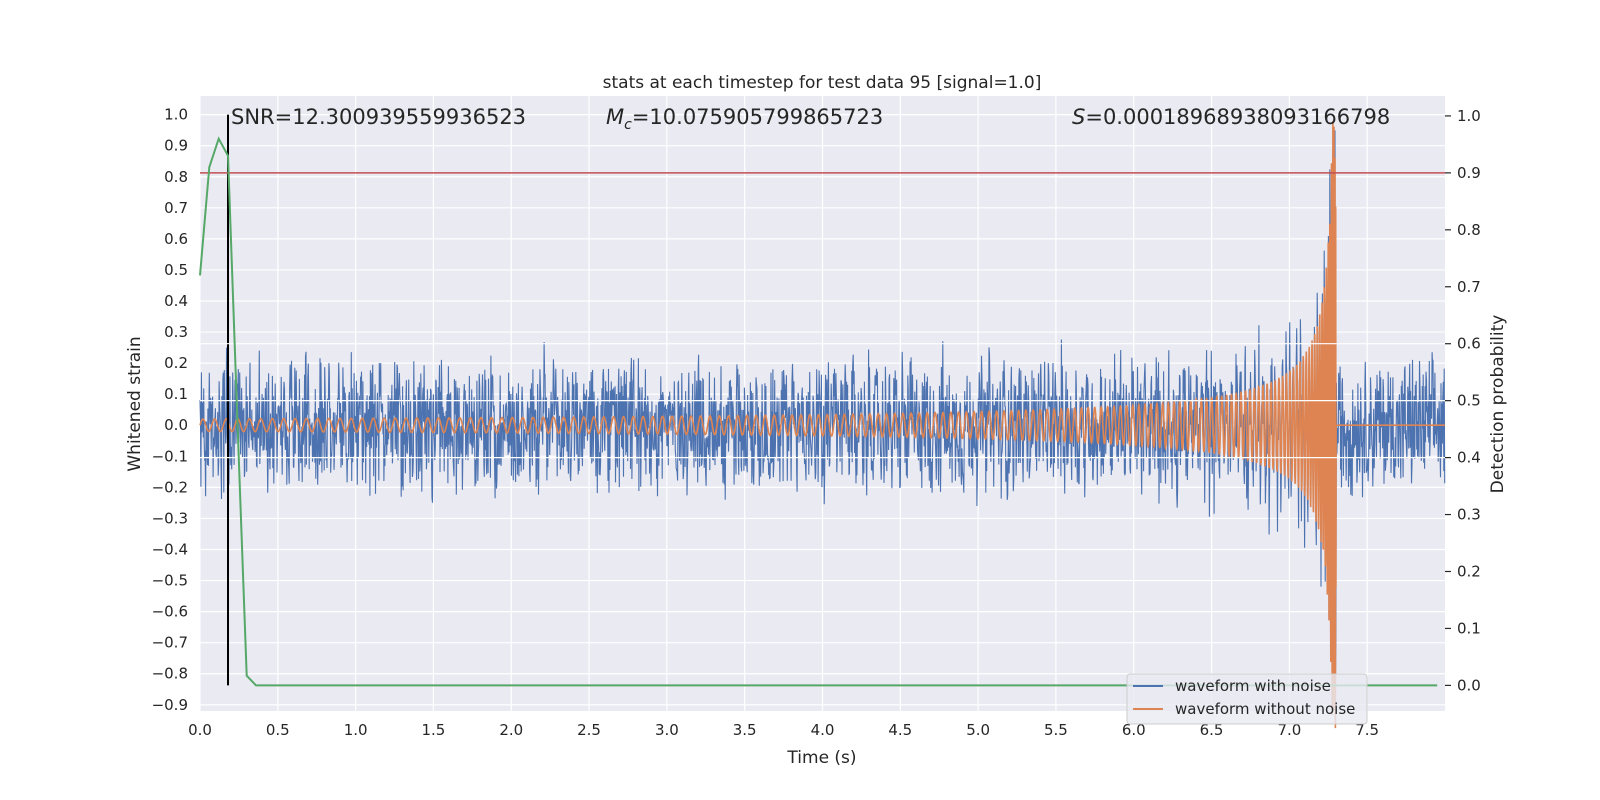 This screenshot has width=1600, height=800. What do you see at coordinates (1469, 685) in the screenshot?
I see `y2-tick-label: 0.0` at bounding box center [1469, 685].